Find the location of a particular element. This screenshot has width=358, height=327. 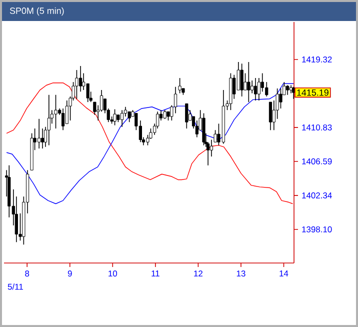

y-tick-label: 1419.32 is located at coordinates (317, 59).